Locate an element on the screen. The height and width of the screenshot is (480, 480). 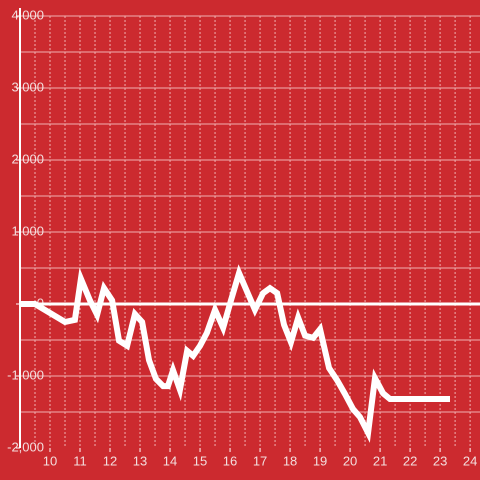
x-tick-label: 11 is located at coordinates (80, 460).